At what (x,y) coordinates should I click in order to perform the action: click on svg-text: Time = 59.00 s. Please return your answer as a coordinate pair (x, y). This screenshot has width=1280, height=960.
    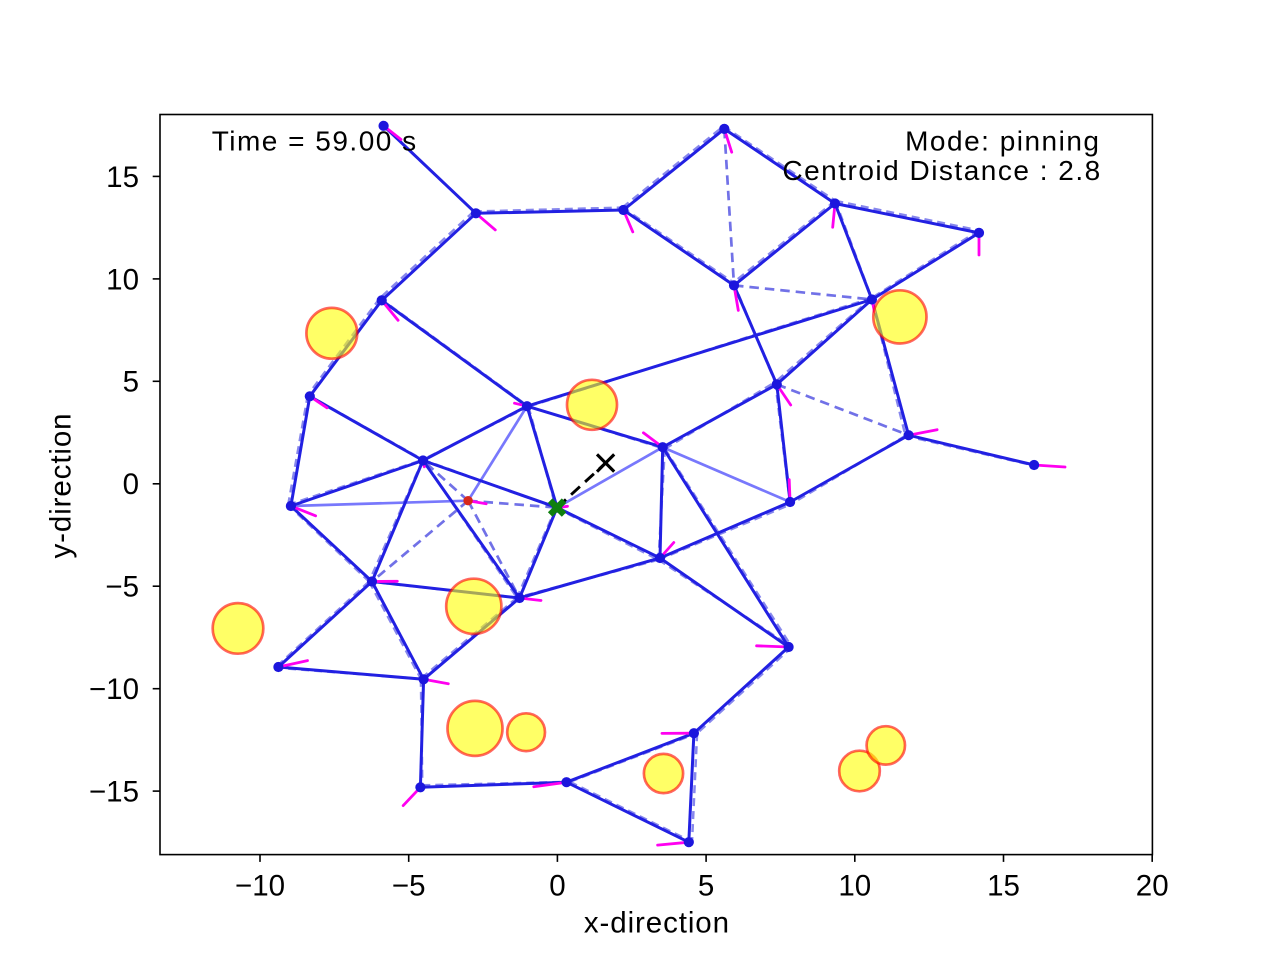
    Looking at the image, I should click on (315, 140).